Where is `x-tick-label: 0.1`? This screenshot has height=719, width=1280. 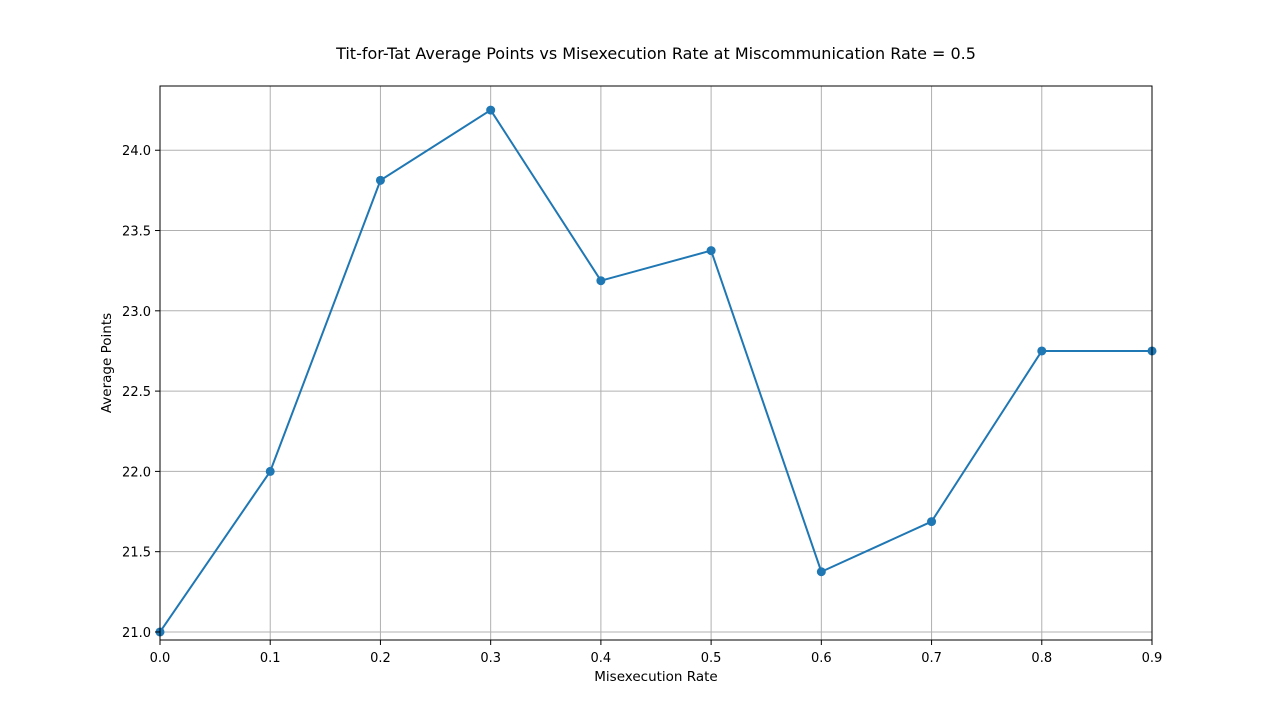 x-tick-label: 0.1 is located at coordinates (270, 658).